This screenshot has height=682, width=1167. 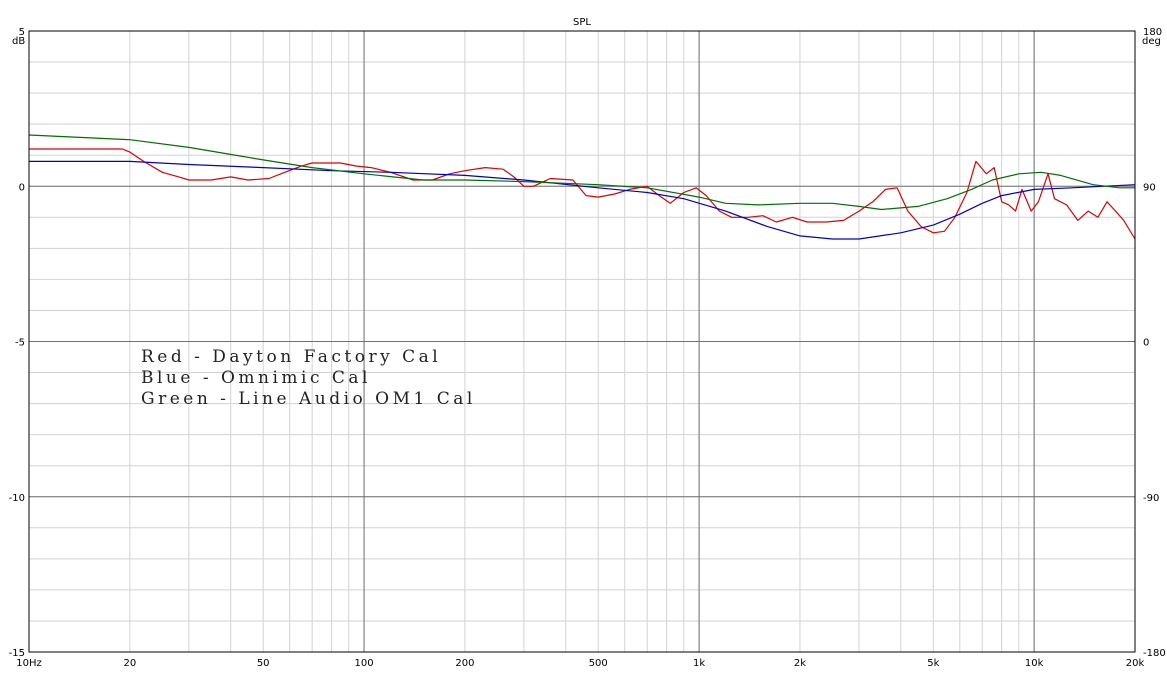 What do you see at coordinates (29, 663) in the screenshot?
I see `x-tick-label: 10Hz` at bounding box center [29, 663].